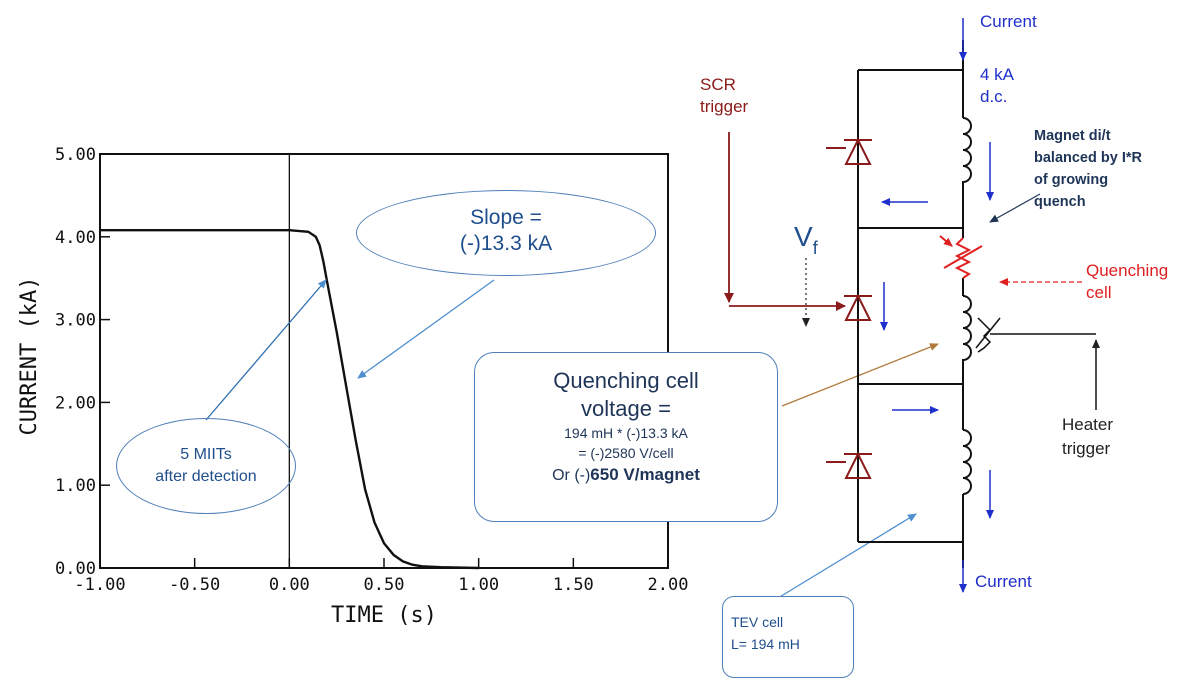 The width and height of the screenshot is (1193, 678). Describe the element at coordinates (206, 454) in the screenshot. I see `miits-callout-line1: 5 MIITs` at that location.